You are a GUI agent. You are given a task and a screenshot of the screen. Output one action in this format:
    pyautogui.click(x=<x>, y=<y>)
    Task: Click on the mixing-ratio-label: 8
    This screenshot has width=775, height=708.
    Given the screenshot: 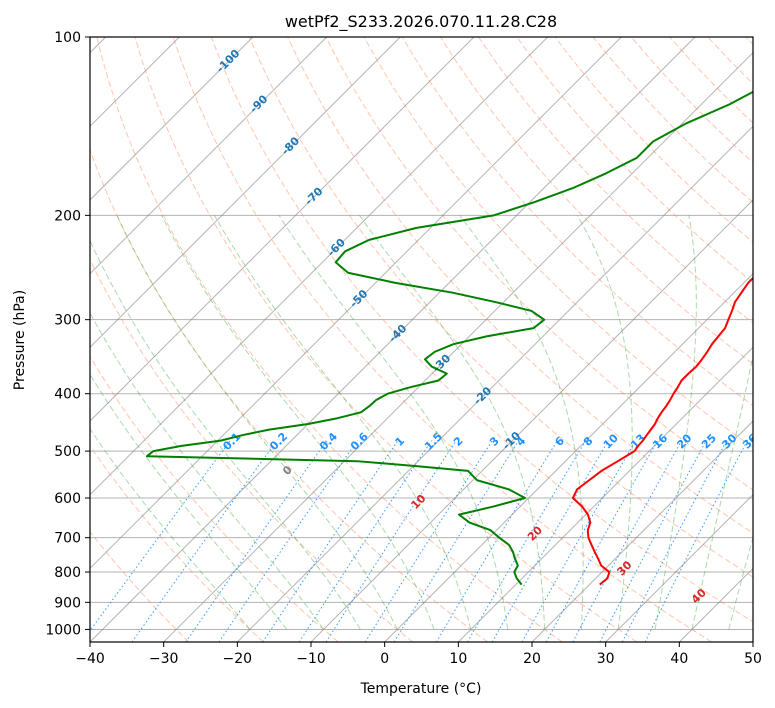 What is the action you would take?
    pyautogui.click(x=588, y=441)
    